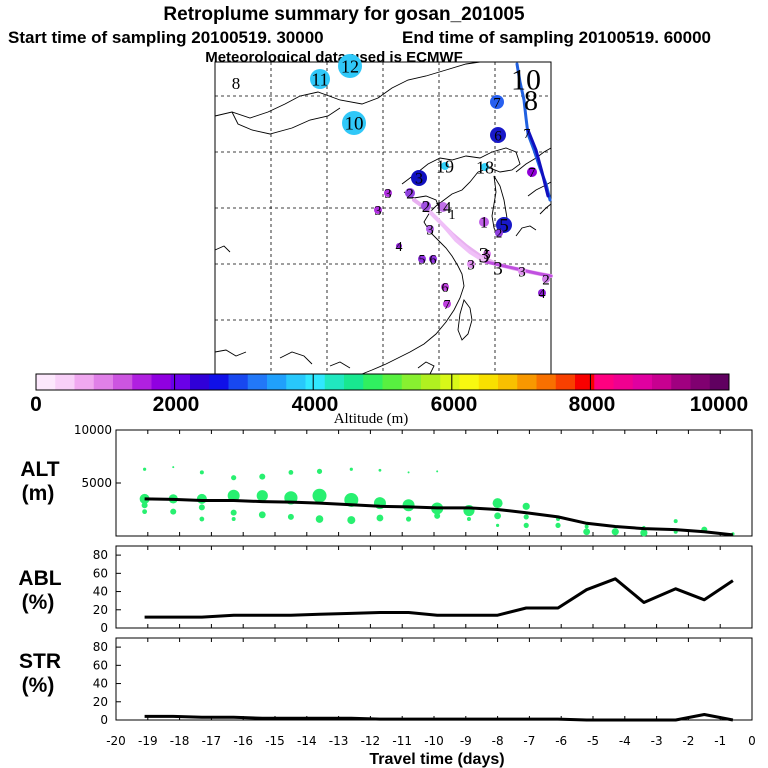 This screenshot has height=768, width=768. What do you see at coordinates (104, 720) in the screenshot?
I see `str-ytick-label: 0` at bounding box center [104, 720].